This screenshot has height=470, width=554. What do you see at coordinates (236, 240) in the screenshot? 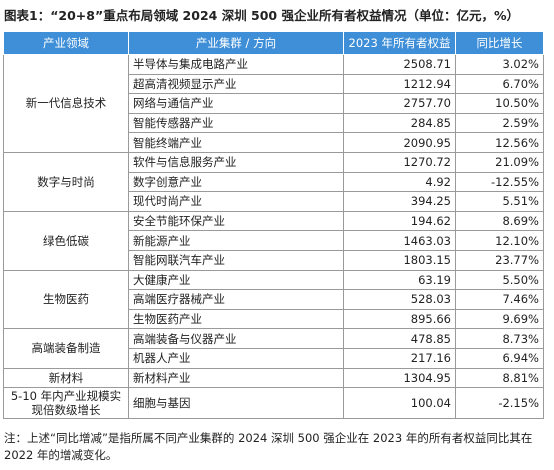
I see `cluster-cell: 新能源产业` at bounding box center [236, 240].